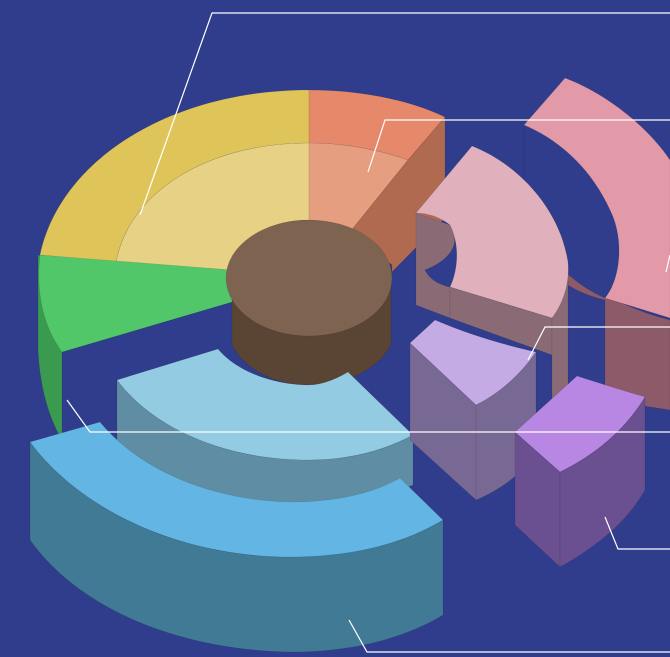 This screenshot has width=670, height=657. I want to click on segment-mauve-side, so click(435, 265).